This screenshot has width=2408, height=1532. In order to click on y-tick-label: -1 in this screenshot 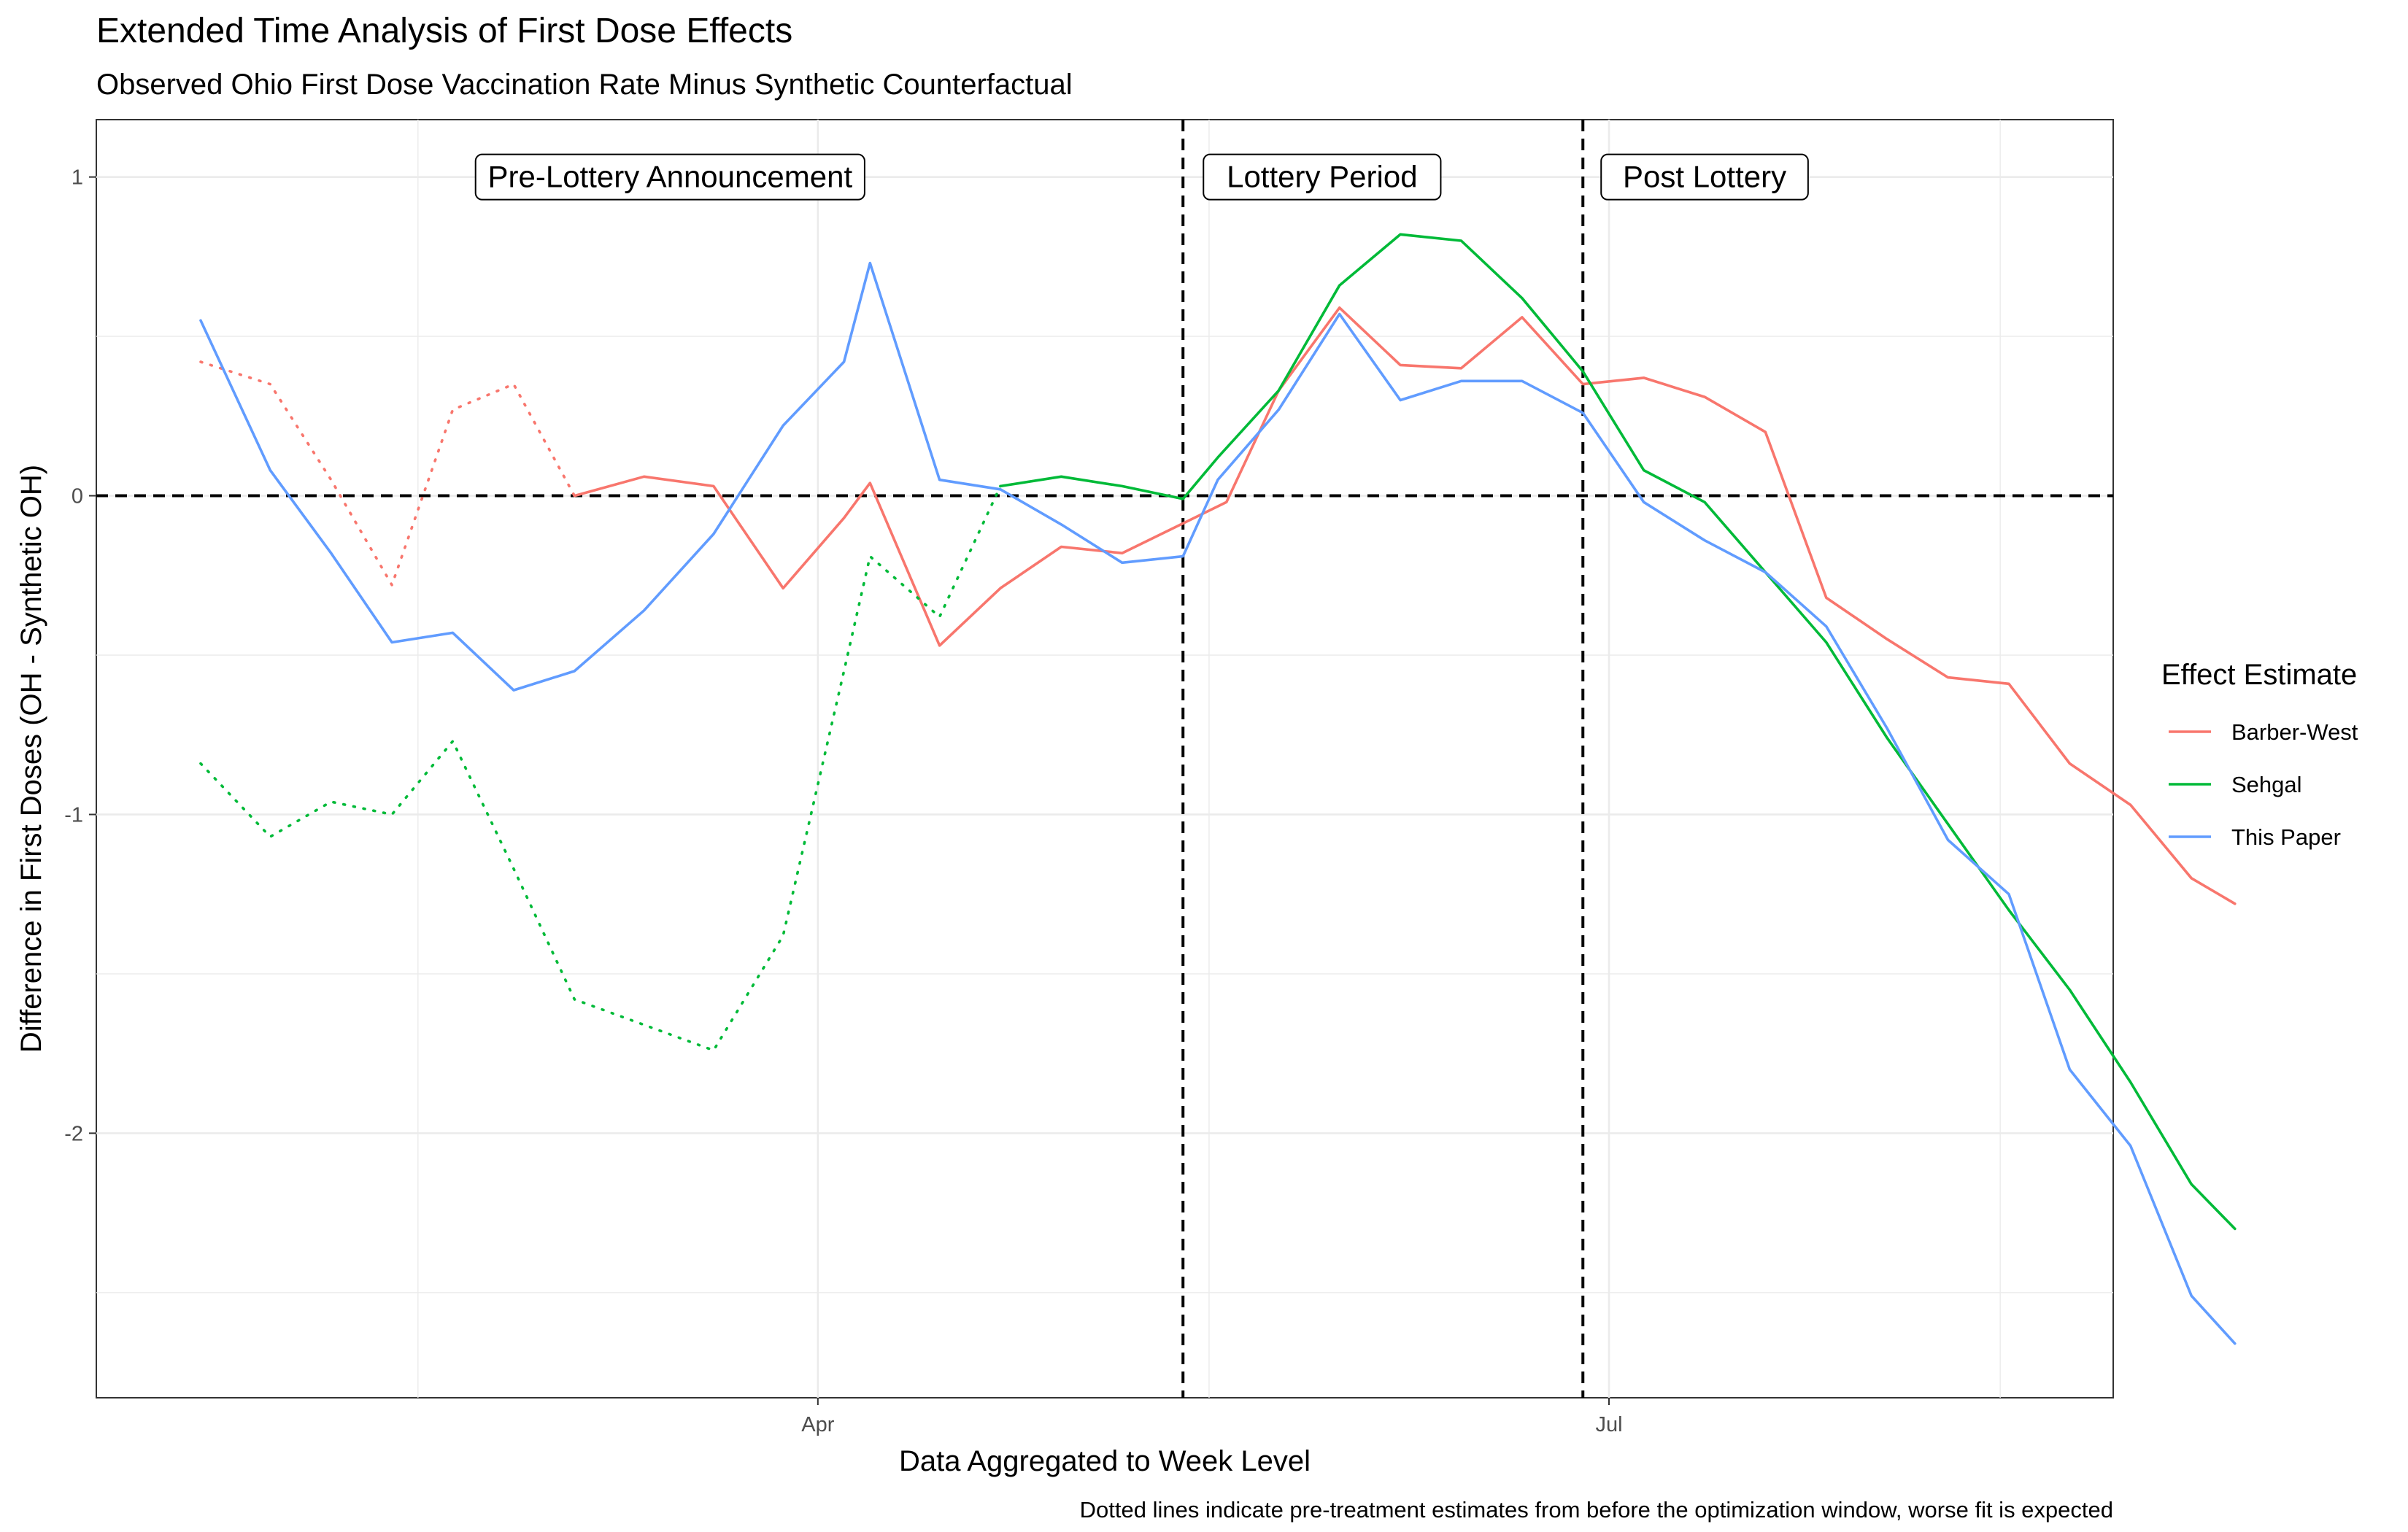, I will do `click(73, 815)`.